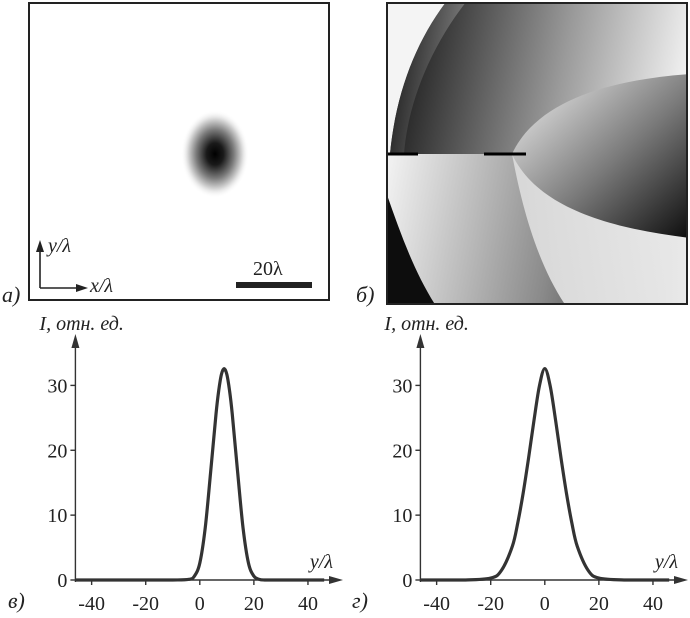  What do you see at coordinates (274, 285) in the screenshot?
I see `scale-bar` at bounding box center [274, 285].